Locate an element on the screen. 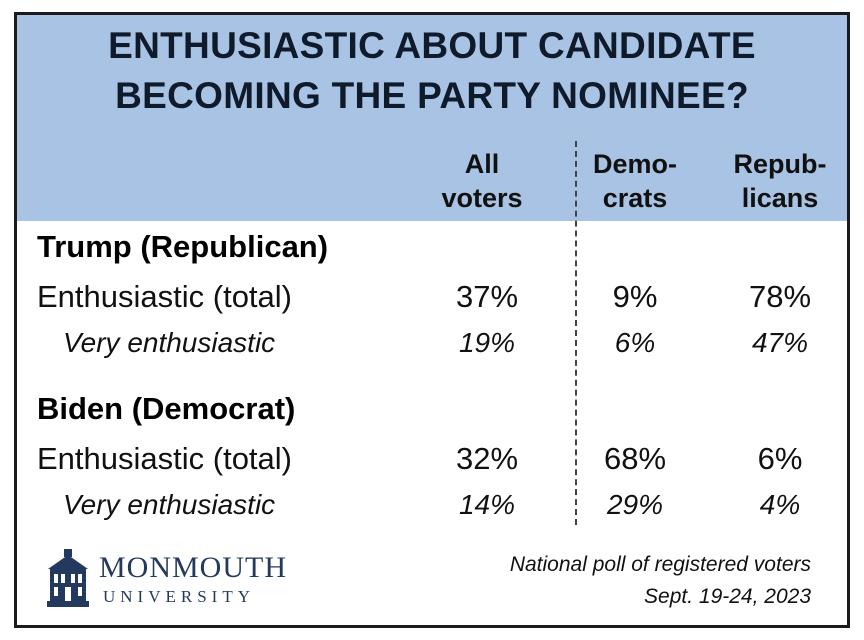 The height and width of the screenshot is (640, 864). column-header-republicans: Repub- licans is located at coordinates (780, 181).